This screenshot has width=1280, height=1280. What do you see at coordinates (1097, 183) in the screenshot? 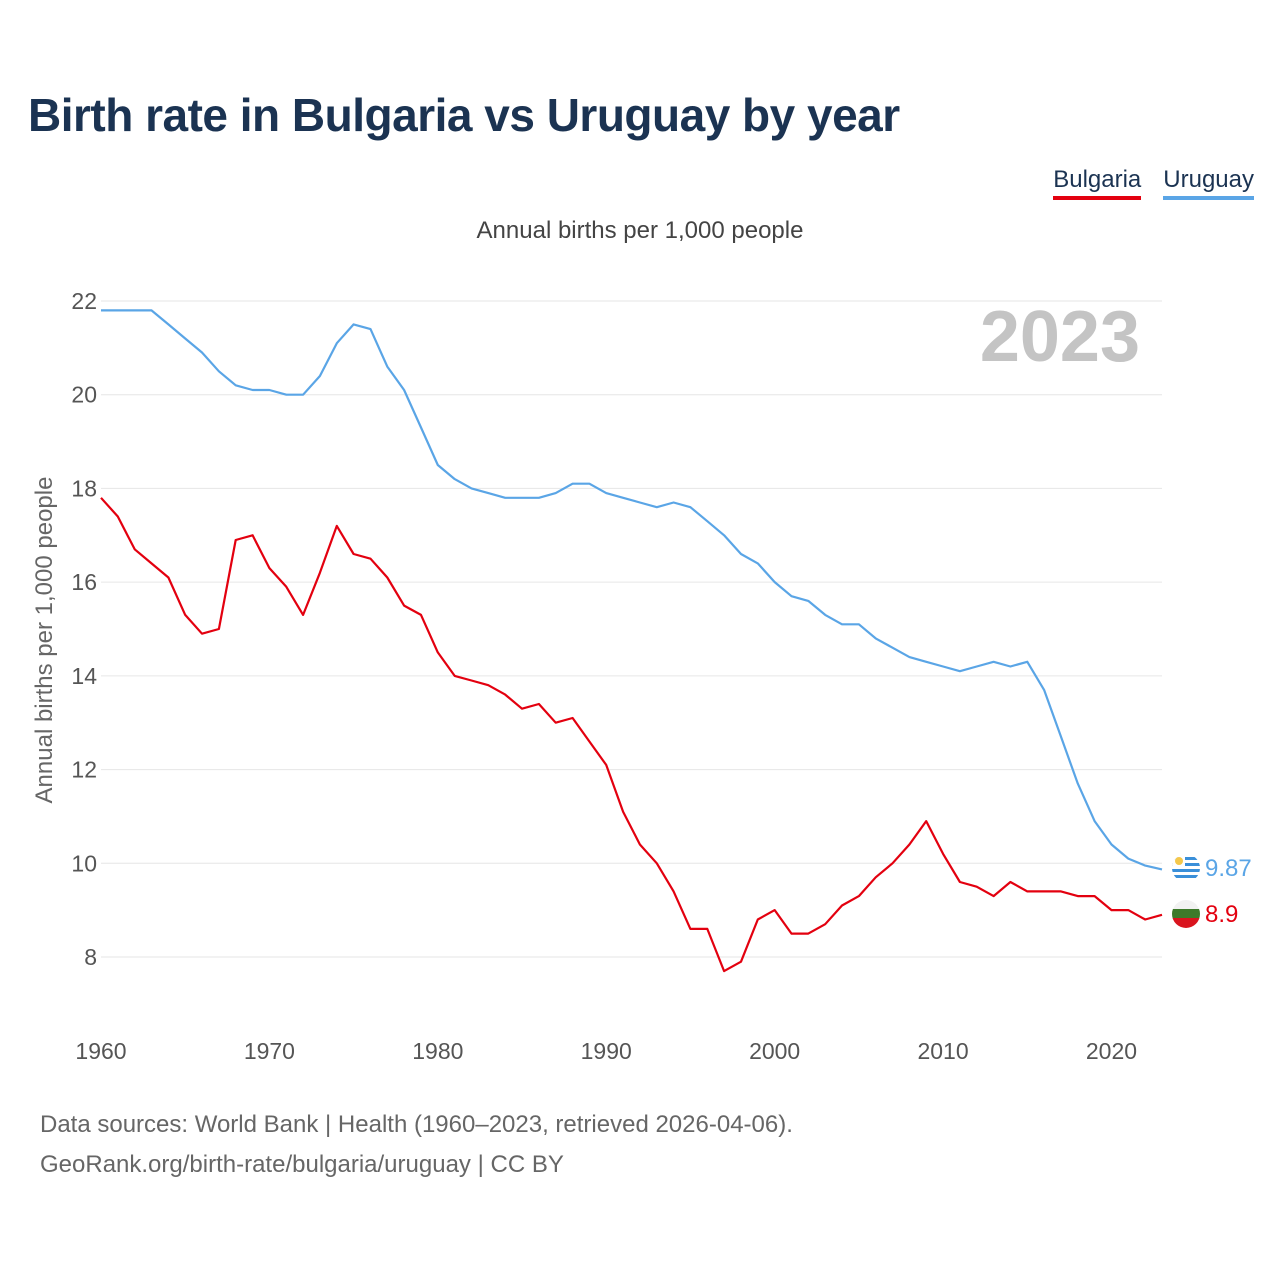
I see `legend-bulgaria: Bulgaria` at bounding box center [1097, 183].